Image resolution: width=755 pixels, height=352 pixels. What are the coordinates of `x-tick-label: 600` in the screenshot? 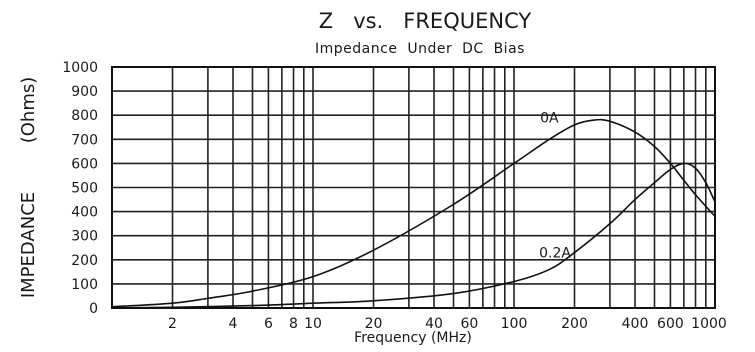 It's located at (670, 324).